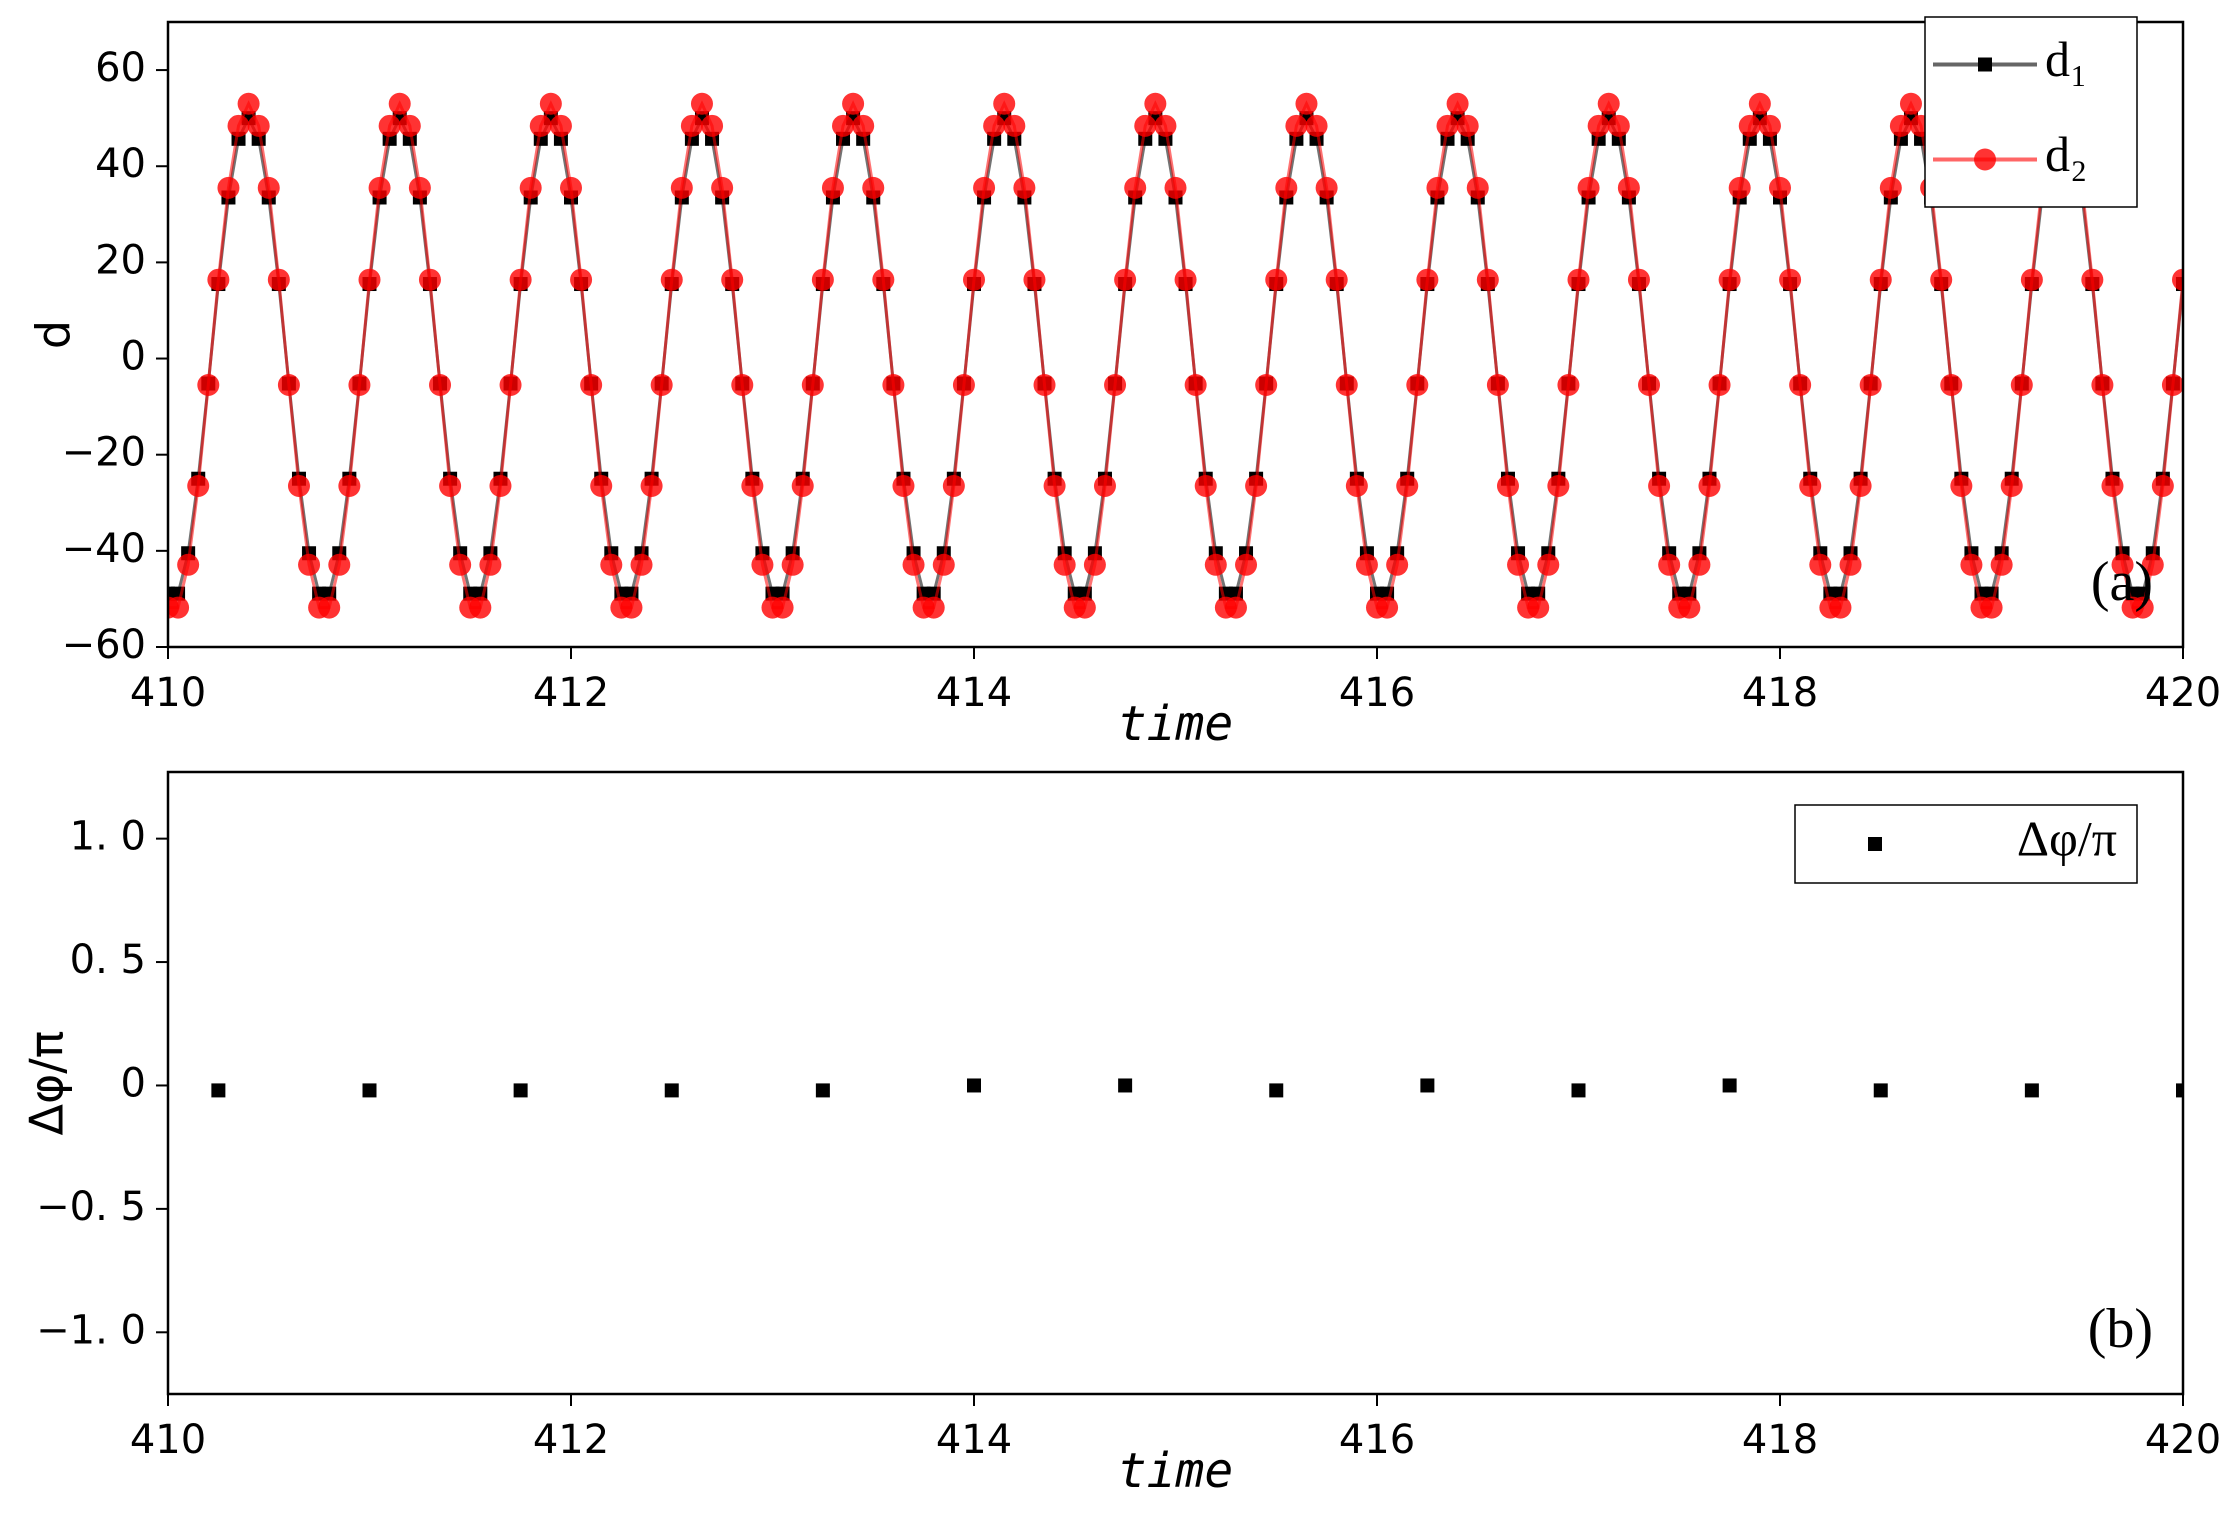 The height and width of the screenshot is (1513, 2230). I want to click on legend: Δφ/π, so click(1966, 844).